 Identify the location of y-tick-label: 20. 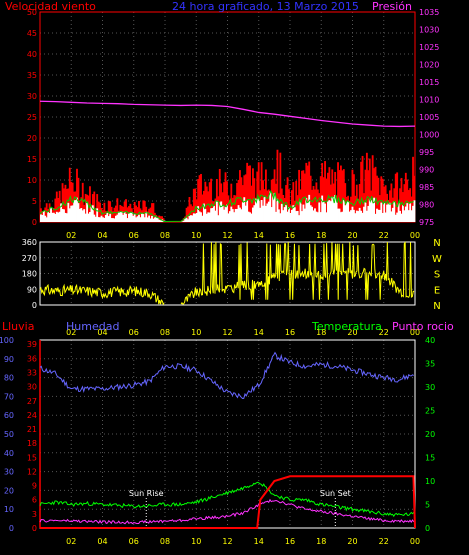
(430, 434).